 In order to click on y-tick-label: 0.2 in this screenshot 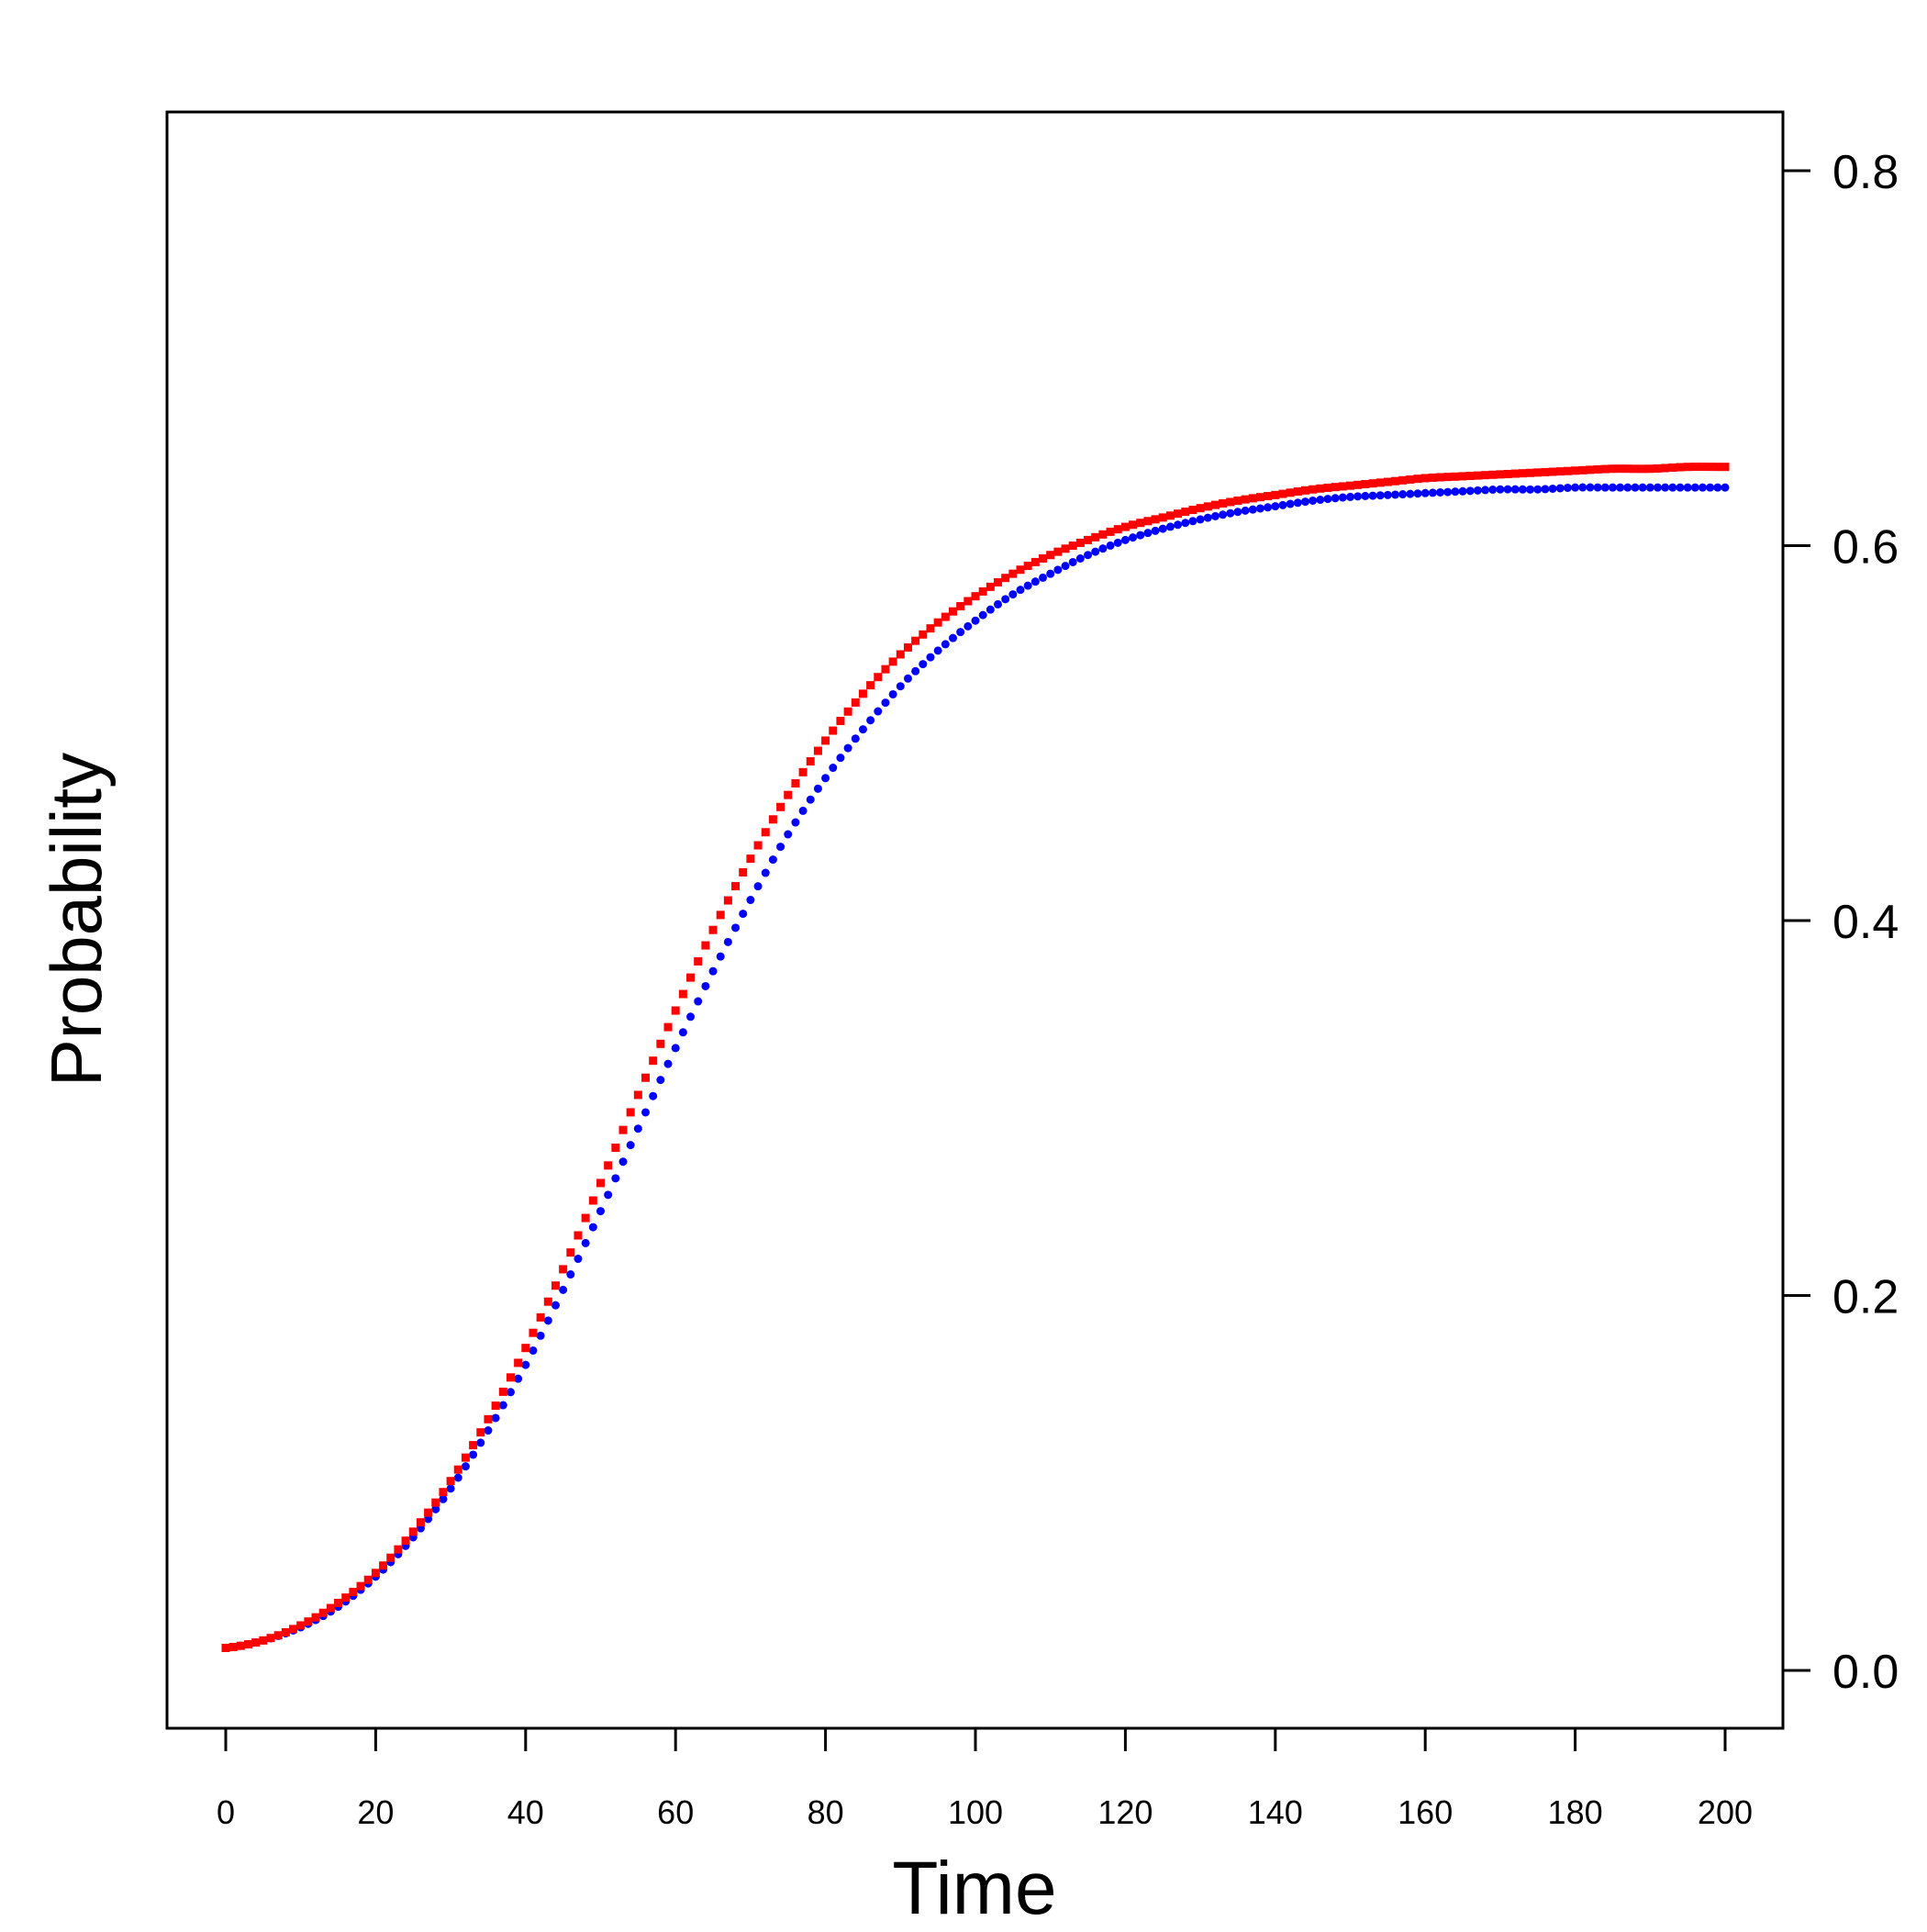, I will do `click(1865, 1297)`.